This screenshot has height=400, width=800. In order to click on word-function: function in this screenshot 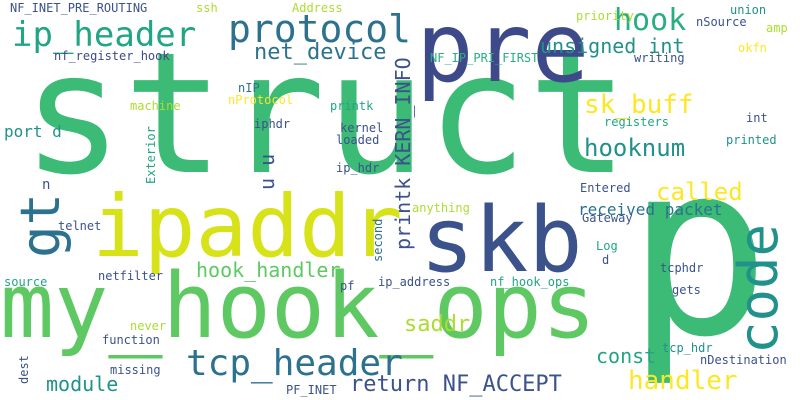, I will do `click(131, 340)`.